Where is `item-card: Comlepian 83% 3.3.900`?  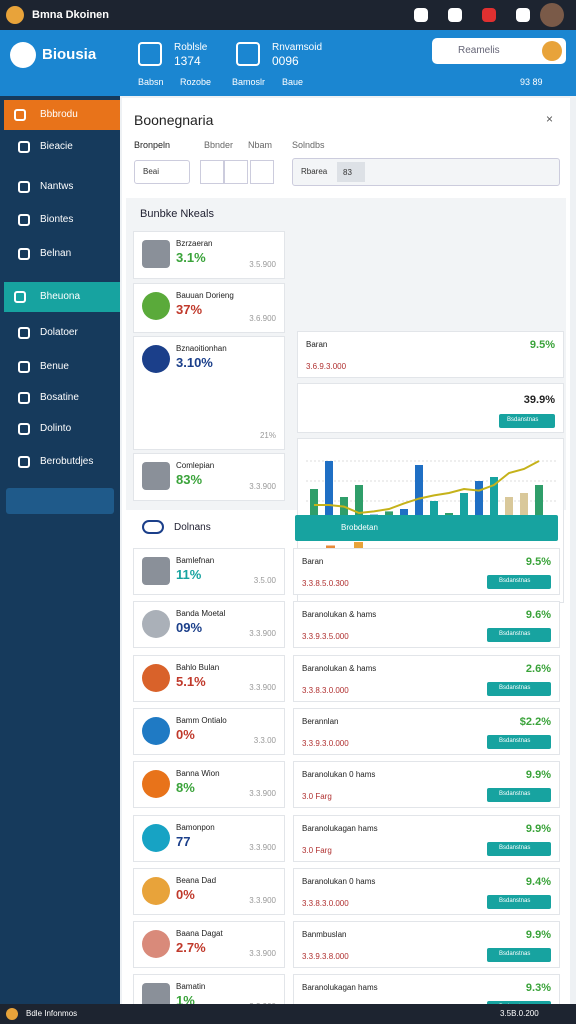 item-card: Comlepian 83% 3.3.900 is located at coordinates (209, 477).